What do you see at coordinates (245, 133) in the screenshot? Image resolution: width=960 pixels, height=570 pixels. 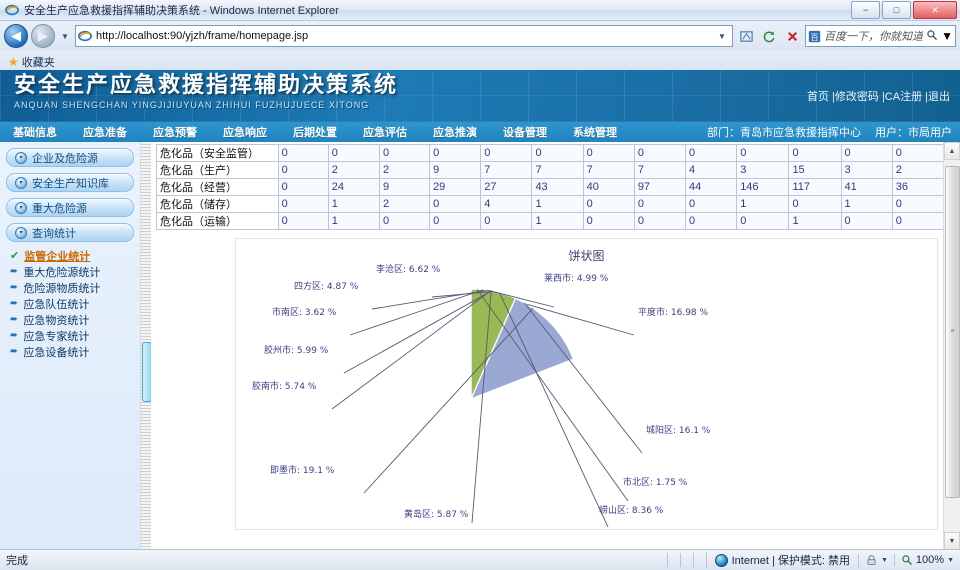 I see `nav-item-3: 应急响应` at bounding box center [245, 133].